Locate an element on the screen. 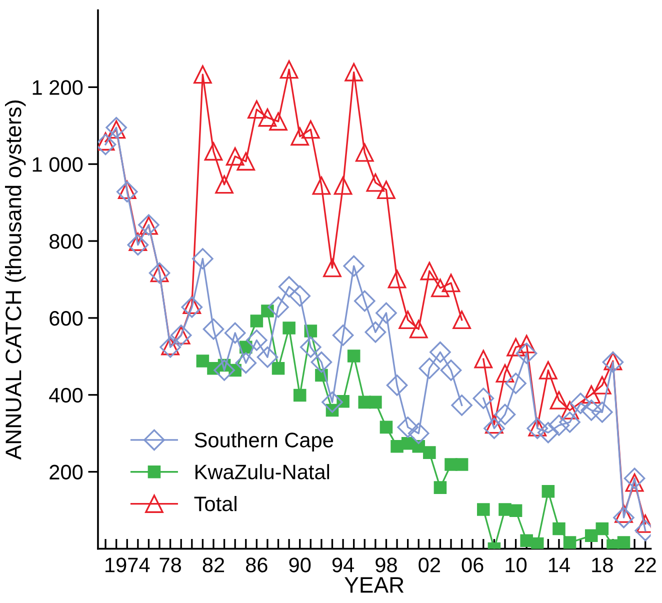 The height and width of the screenshot is (603, 662). y-tick-label: 600 is located at coordinates (66, 318).